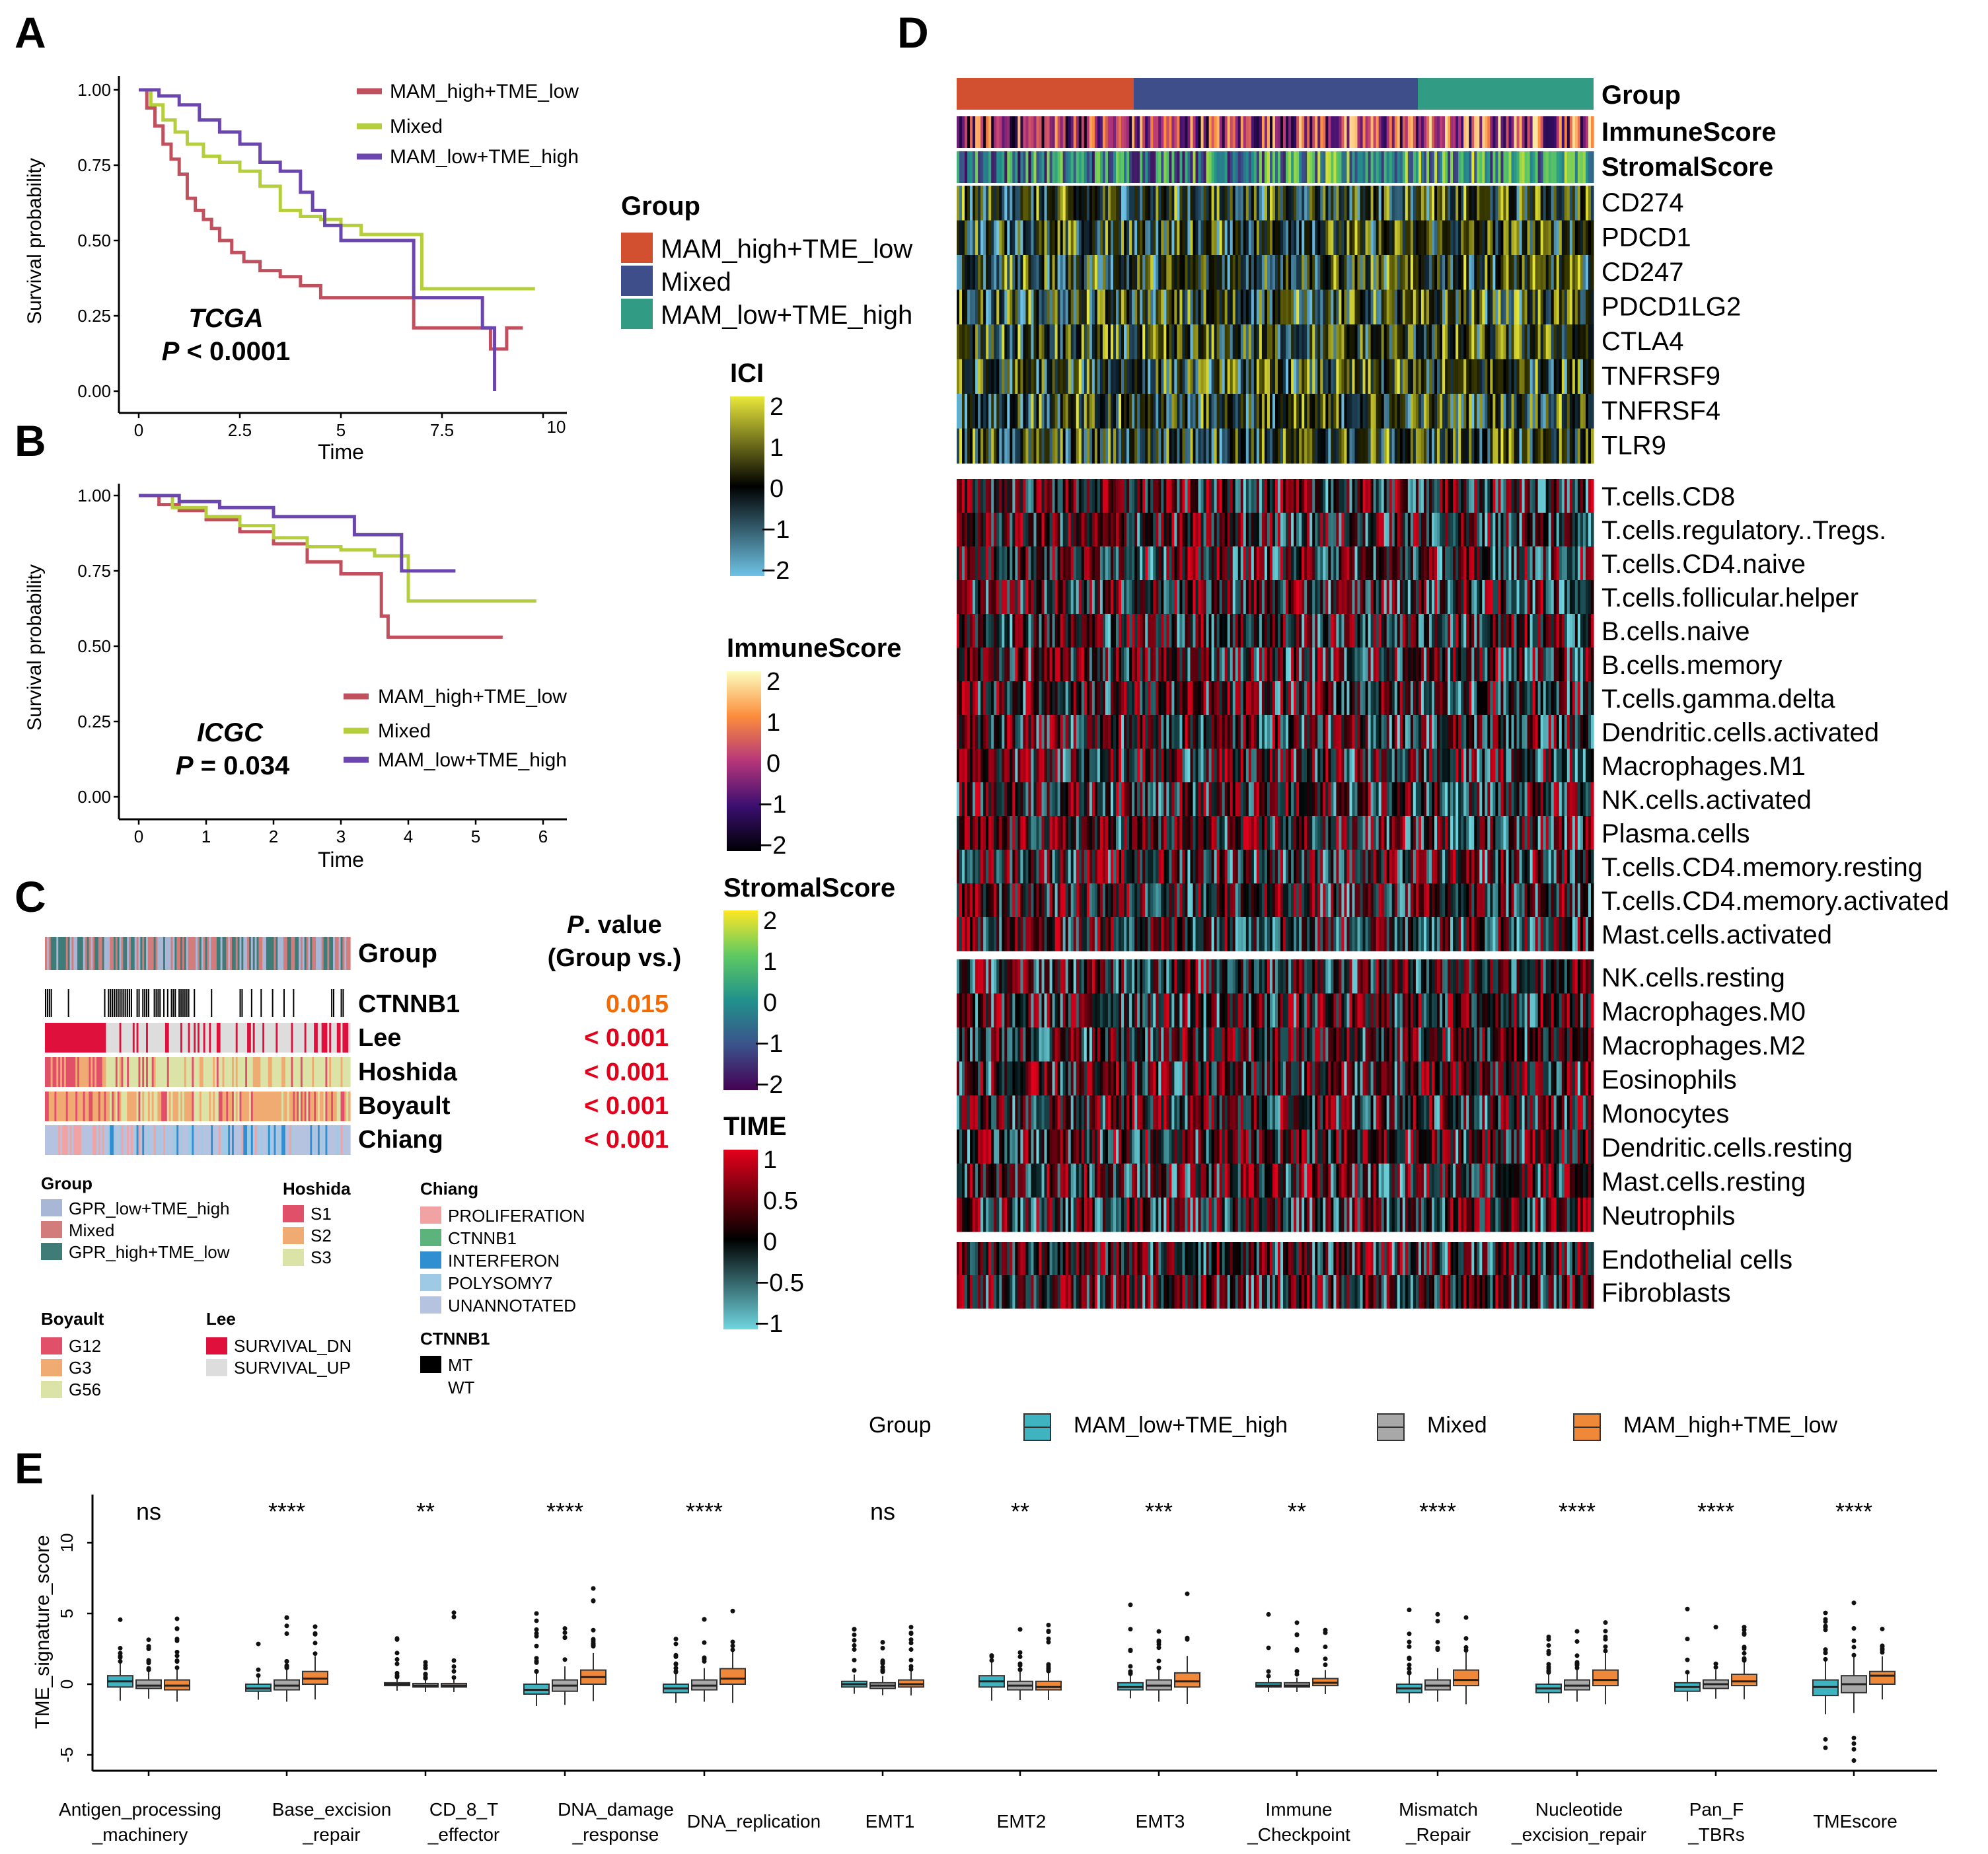 The height and width of the screenshot is (1854, 1988). Describe the element at coordinates (94, 646) in the screenshot. I see `y-tick-labels: 1.00 0.75 0.50 0.25 0.00` at that location.